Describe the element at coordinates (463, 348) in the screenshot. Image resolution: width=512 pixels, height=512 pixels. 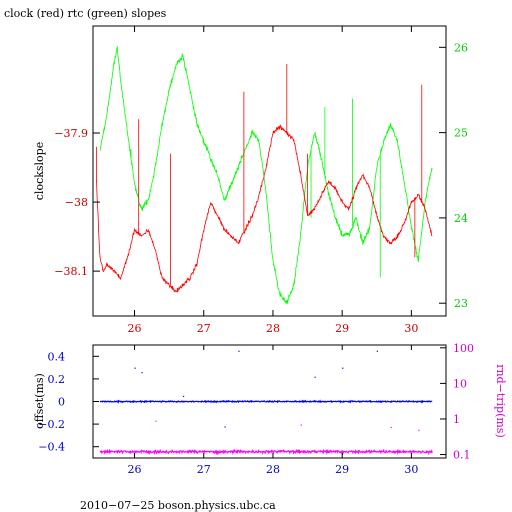
I see `bottom-y-right-tick-label: 100` at that location.